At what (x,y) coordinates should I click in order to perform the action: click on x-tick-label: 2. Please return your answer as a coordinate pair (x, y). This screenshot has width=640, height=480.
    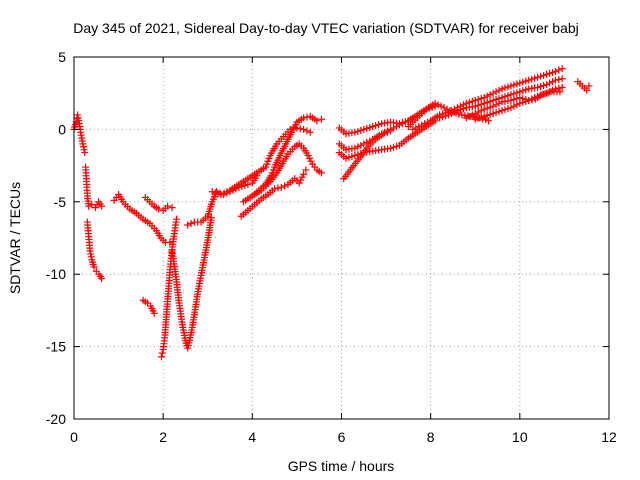
    Looking at the image, I should click on (163, 437).